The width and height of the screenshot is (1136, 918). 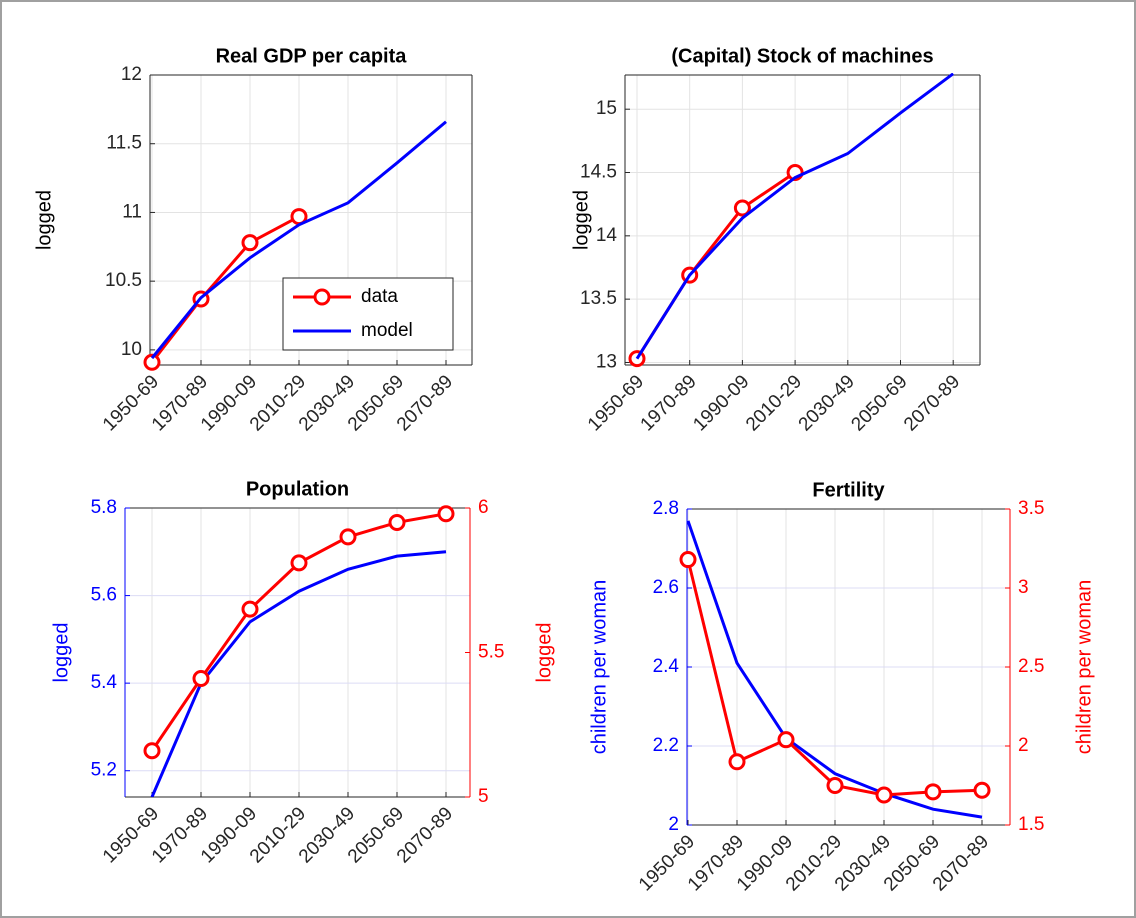 What do you see at coordinates (123, 280) in the screenshot?
I see `y-tick-label: 10.5` at bounding box center [123, 280].